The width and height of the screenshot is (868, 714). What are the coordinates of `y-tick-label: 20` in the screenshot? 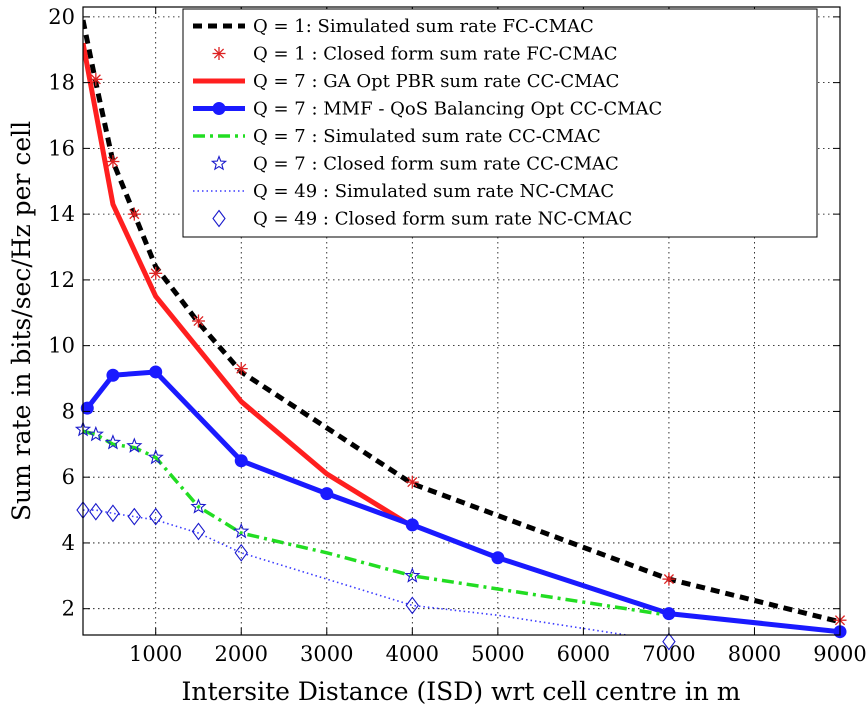 It's located at (61, 17).